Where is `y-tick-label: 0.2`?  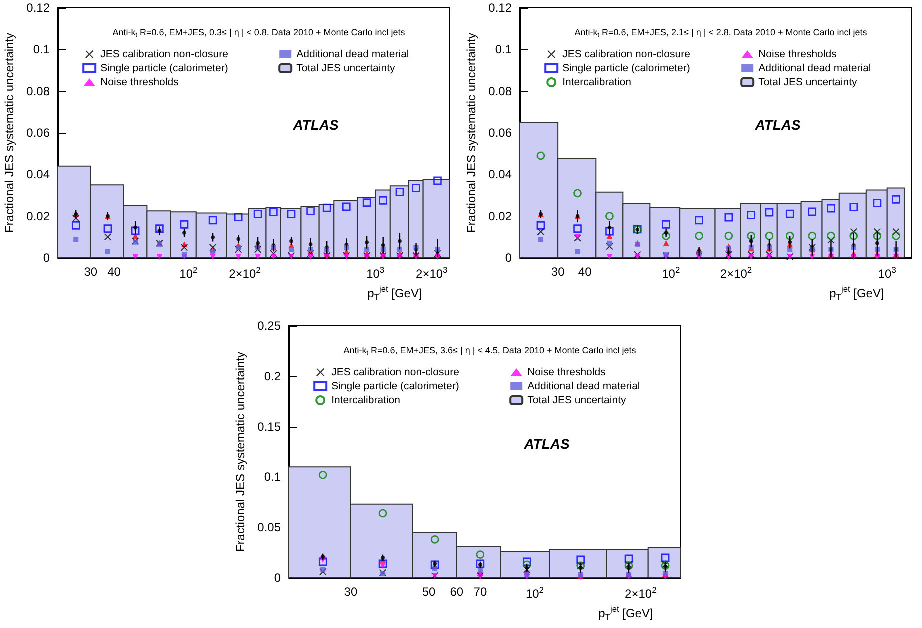
y-tick-label: 0.2 is located at coordinates (273, 376).